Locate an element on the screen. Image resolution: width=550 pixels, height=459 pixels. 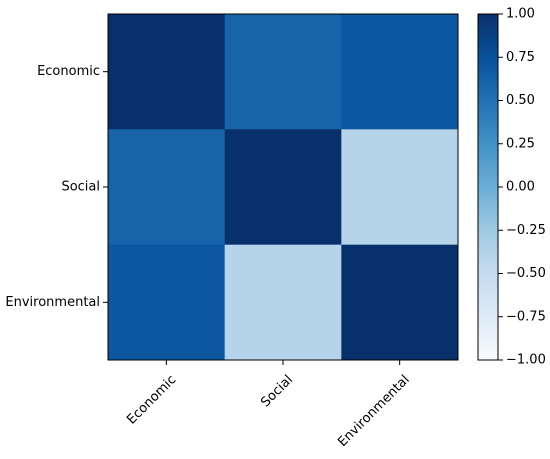
colorbar: 1.00 0.75 0.50 0.25 0.00 −0.25 −0.50 −0.75 −1.00 is located at coordinates (511, 187).